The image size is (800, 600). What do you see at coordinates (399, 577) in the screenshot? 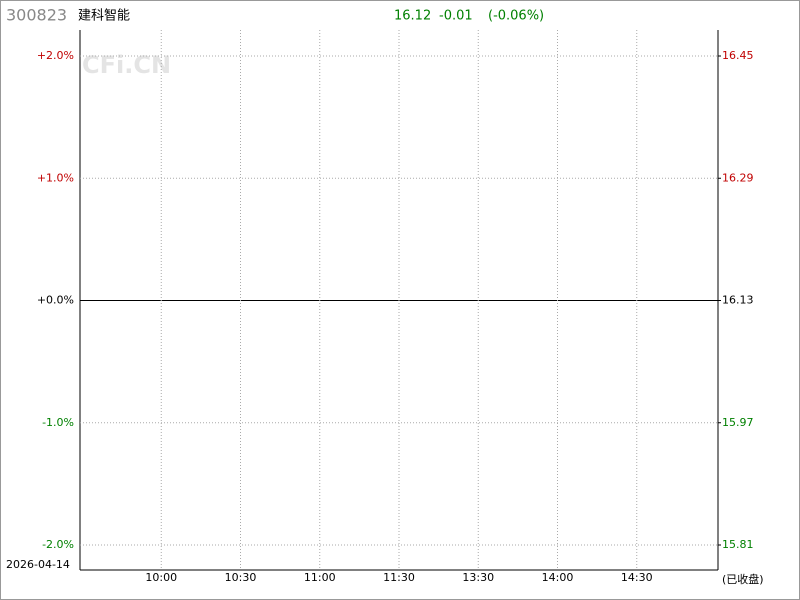
I see `x-tick-label: 11:30` at bounding box center [399, 577].